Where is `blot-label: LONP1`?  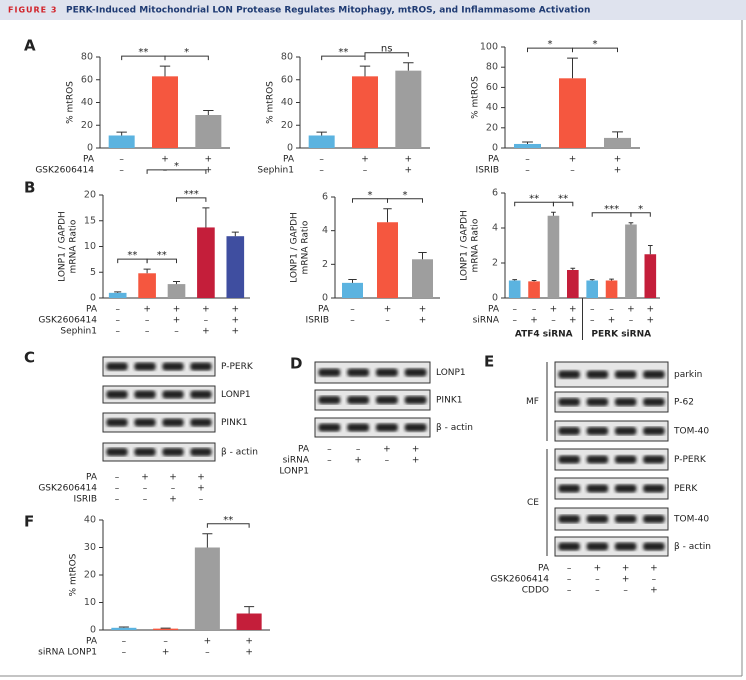
blot-label: LONP1 is located at coordinates (236, 395).